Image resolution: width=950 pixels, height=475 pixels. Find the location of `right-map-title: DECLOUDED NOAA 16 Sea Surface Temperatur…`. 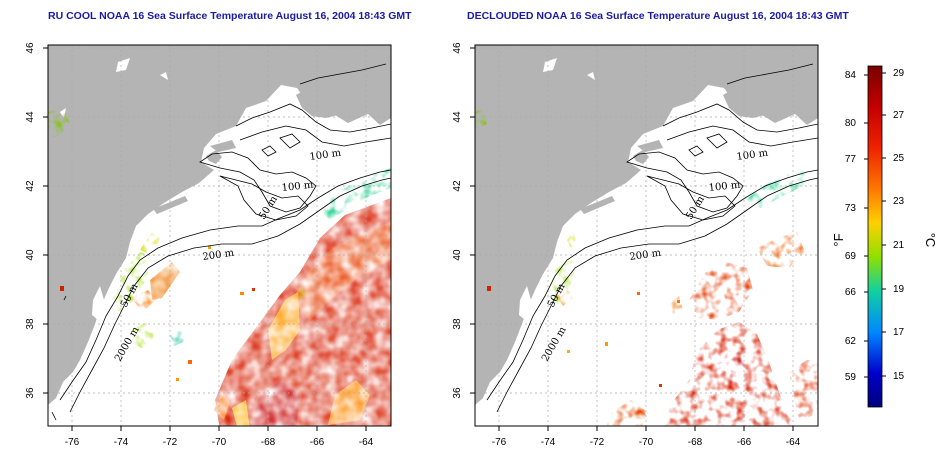

right-map-title: DECLOUDED NOAA 16 Sea Surface Temperatur… is located at coordinates (658, 16).